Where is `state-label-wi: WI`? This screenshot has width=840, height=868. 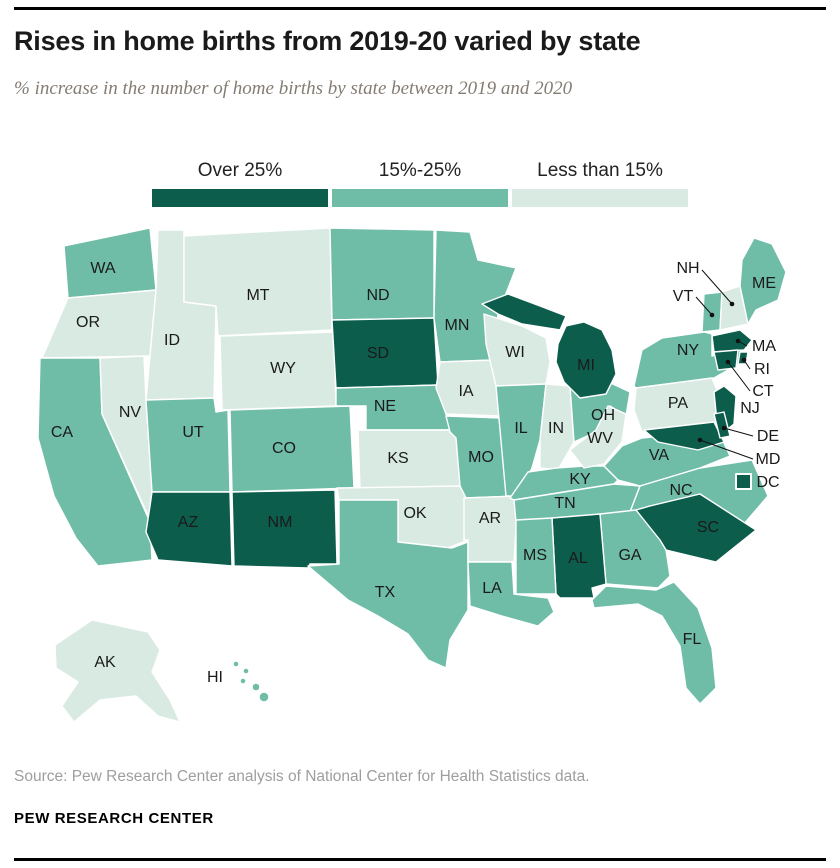
state-label-wi: WI is located at coordinates (515, 352).